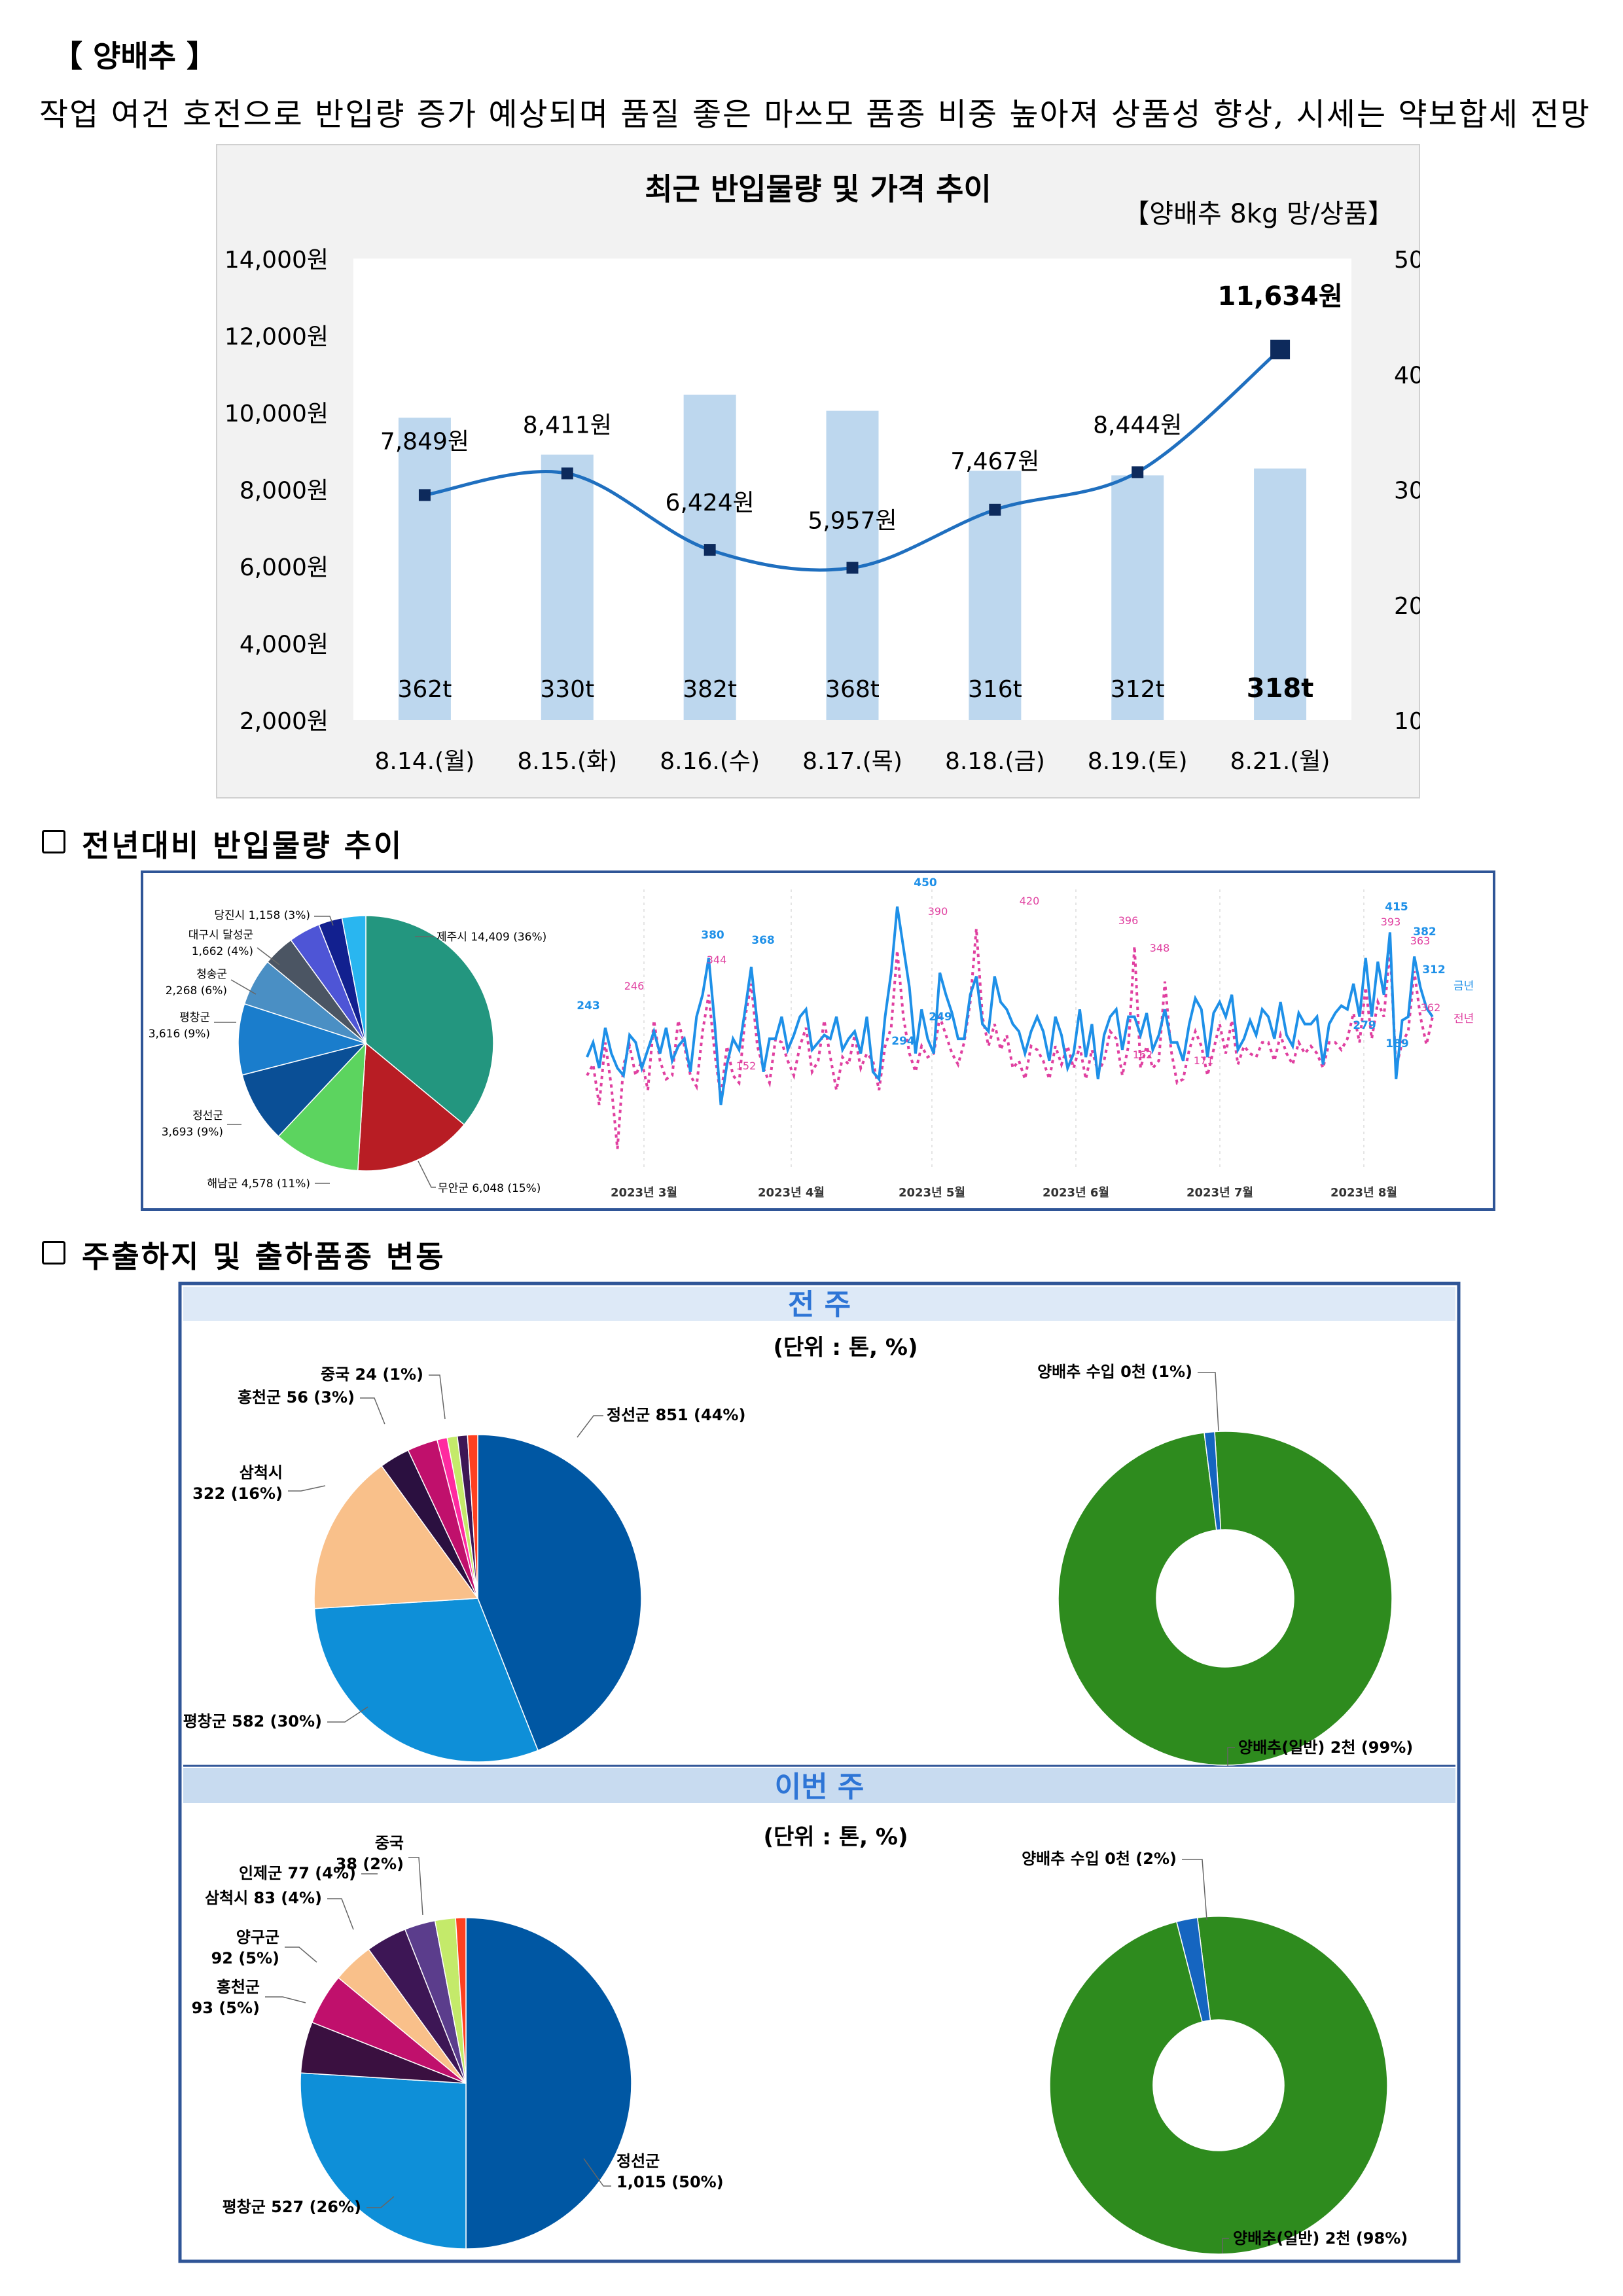 The image size is (1623, 2296). Describe the element at coordinates (845, 1348) in the screenshot. I see `prev-unit-label: (단위 : 톤, %)` at that location.